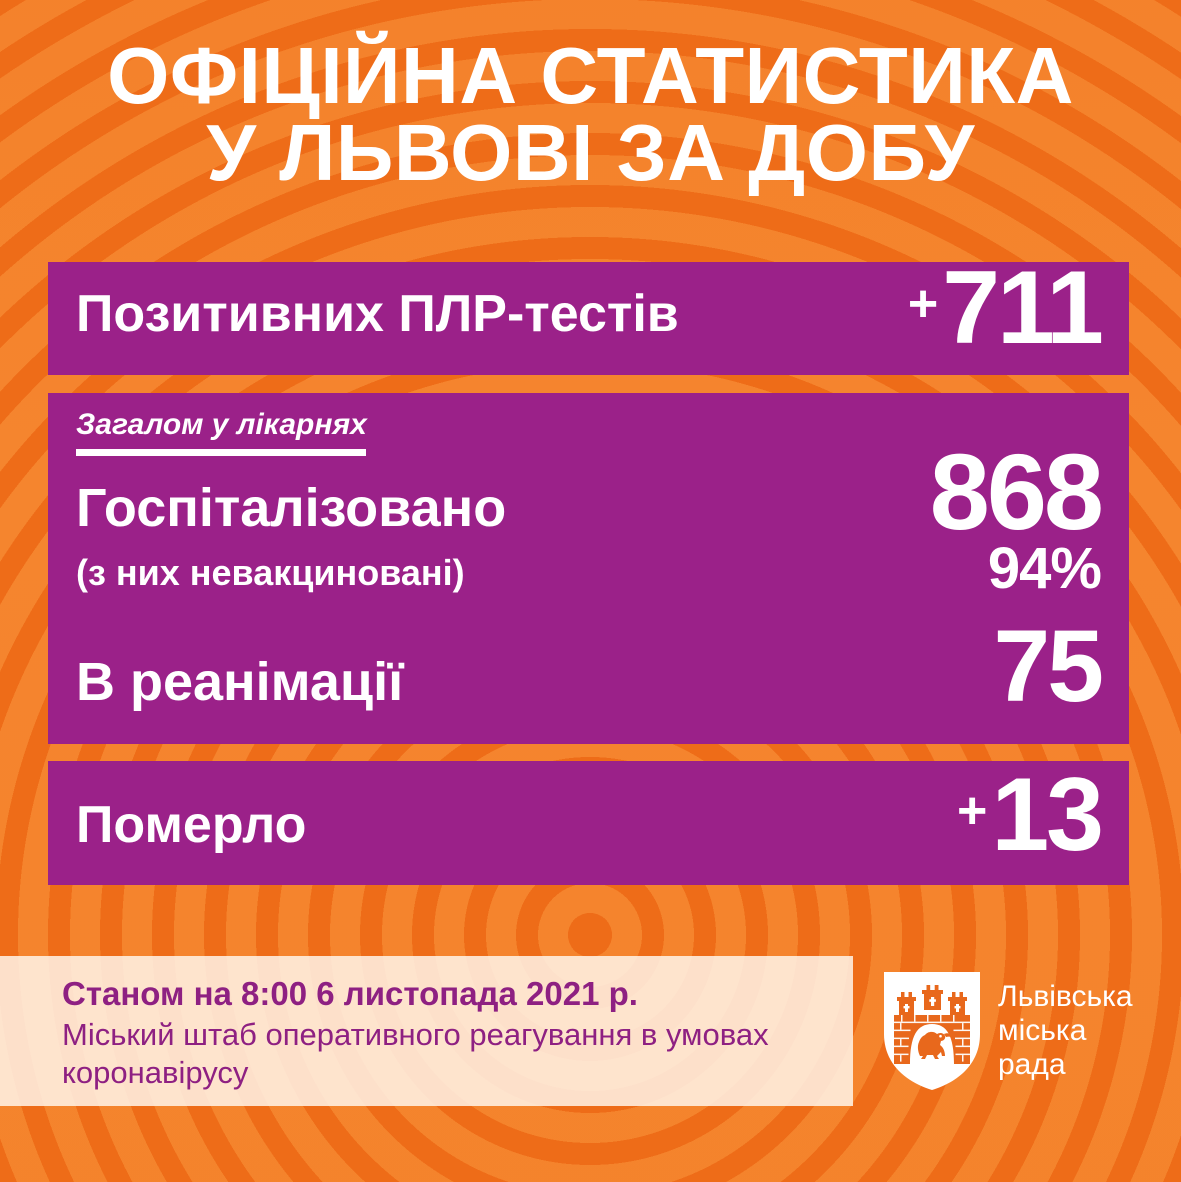 This screenshot has height=1182, width=1181. I want to click on deaths-value: +13, so click(1030, 815).